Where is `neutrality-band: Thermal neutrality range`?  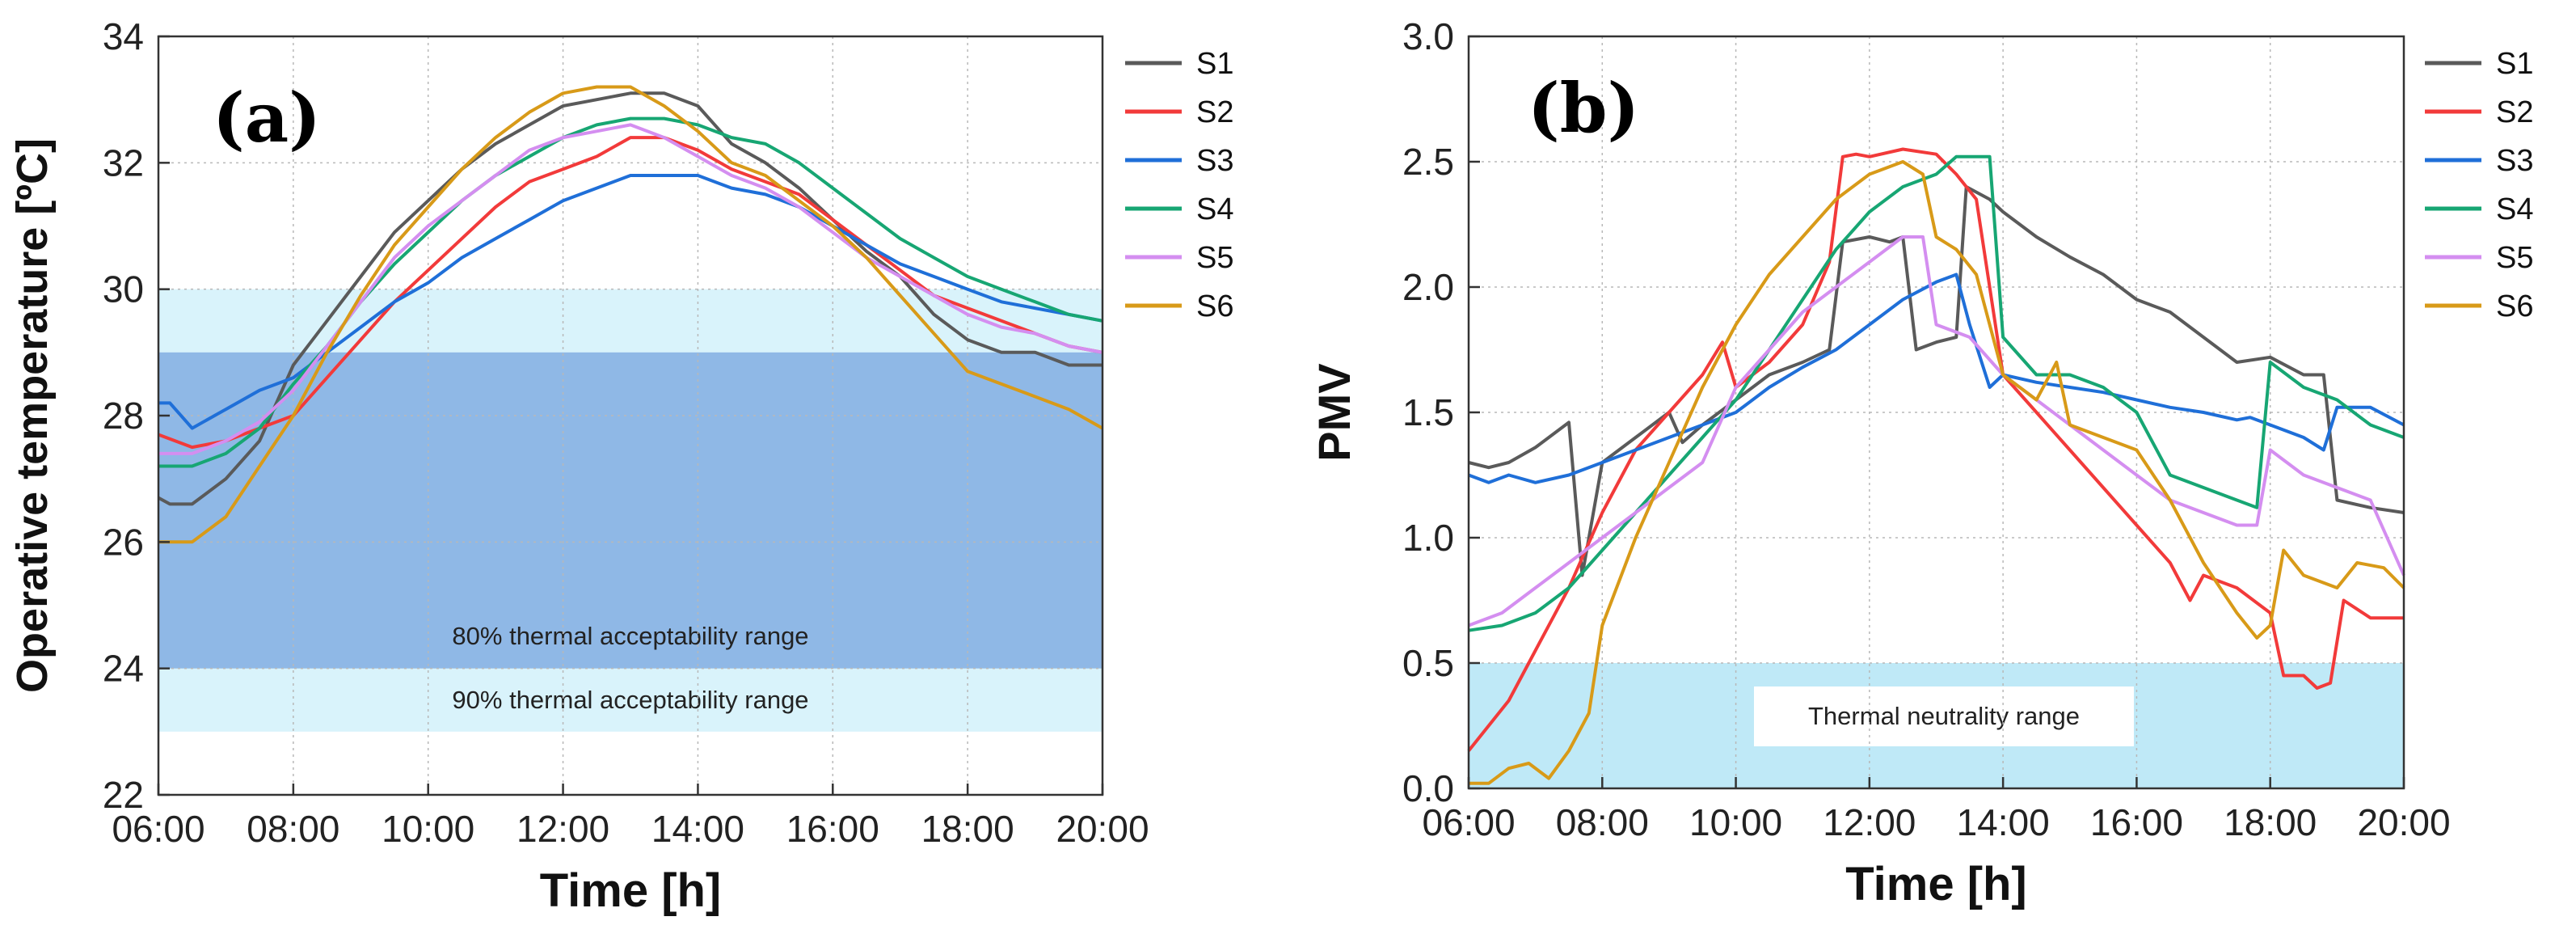 neutrality-band: Thermal neutrality range is located at coordinates (1937, 725).